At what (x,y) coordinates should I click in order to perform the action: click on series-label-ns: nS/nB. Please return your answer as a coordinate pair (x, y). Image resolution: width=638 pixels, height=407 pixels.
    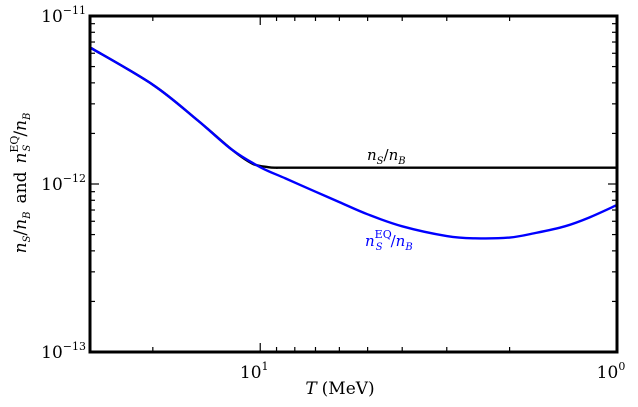
    Looking at the image, I should click on (386, 156).